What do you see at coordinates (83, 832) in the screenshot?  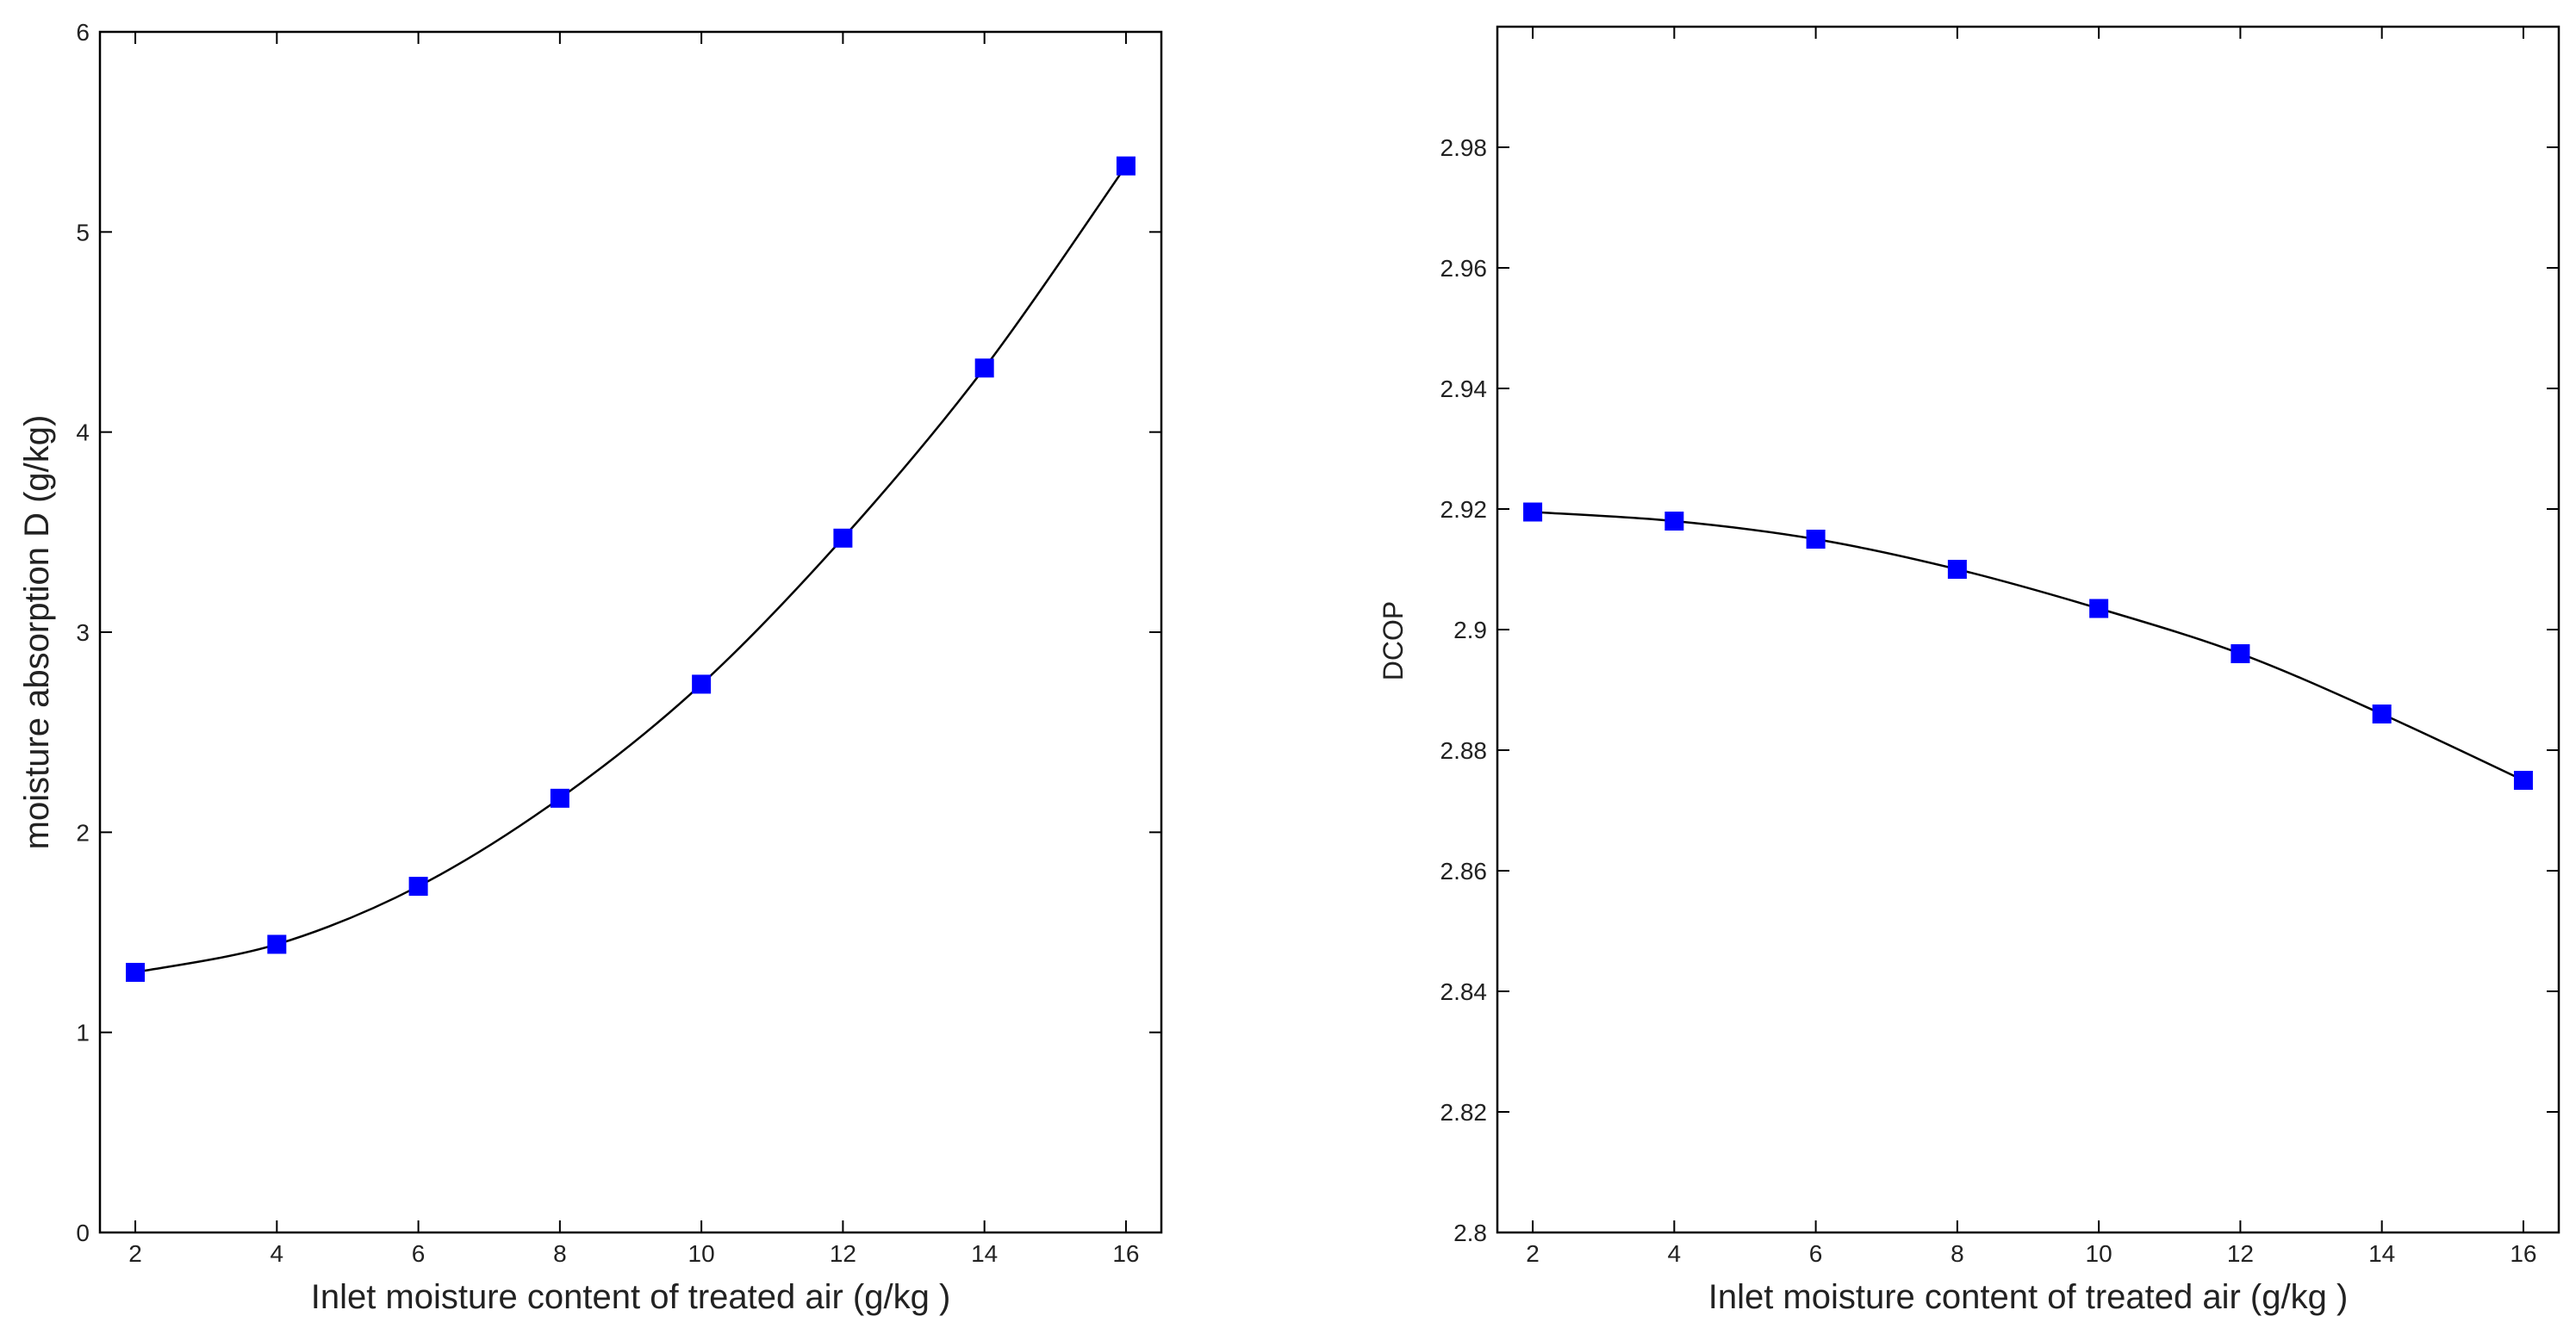 I see `y-tick-label: 2` at bounding box center [83, 832].